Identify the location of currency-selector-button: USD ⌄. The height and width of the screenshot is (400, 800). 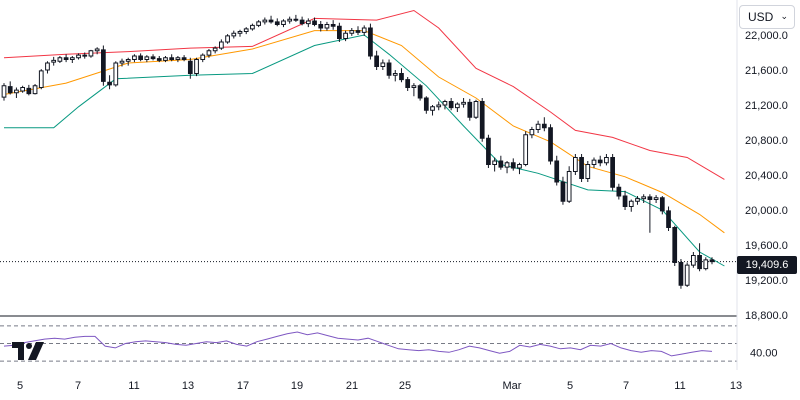
(767, 17).